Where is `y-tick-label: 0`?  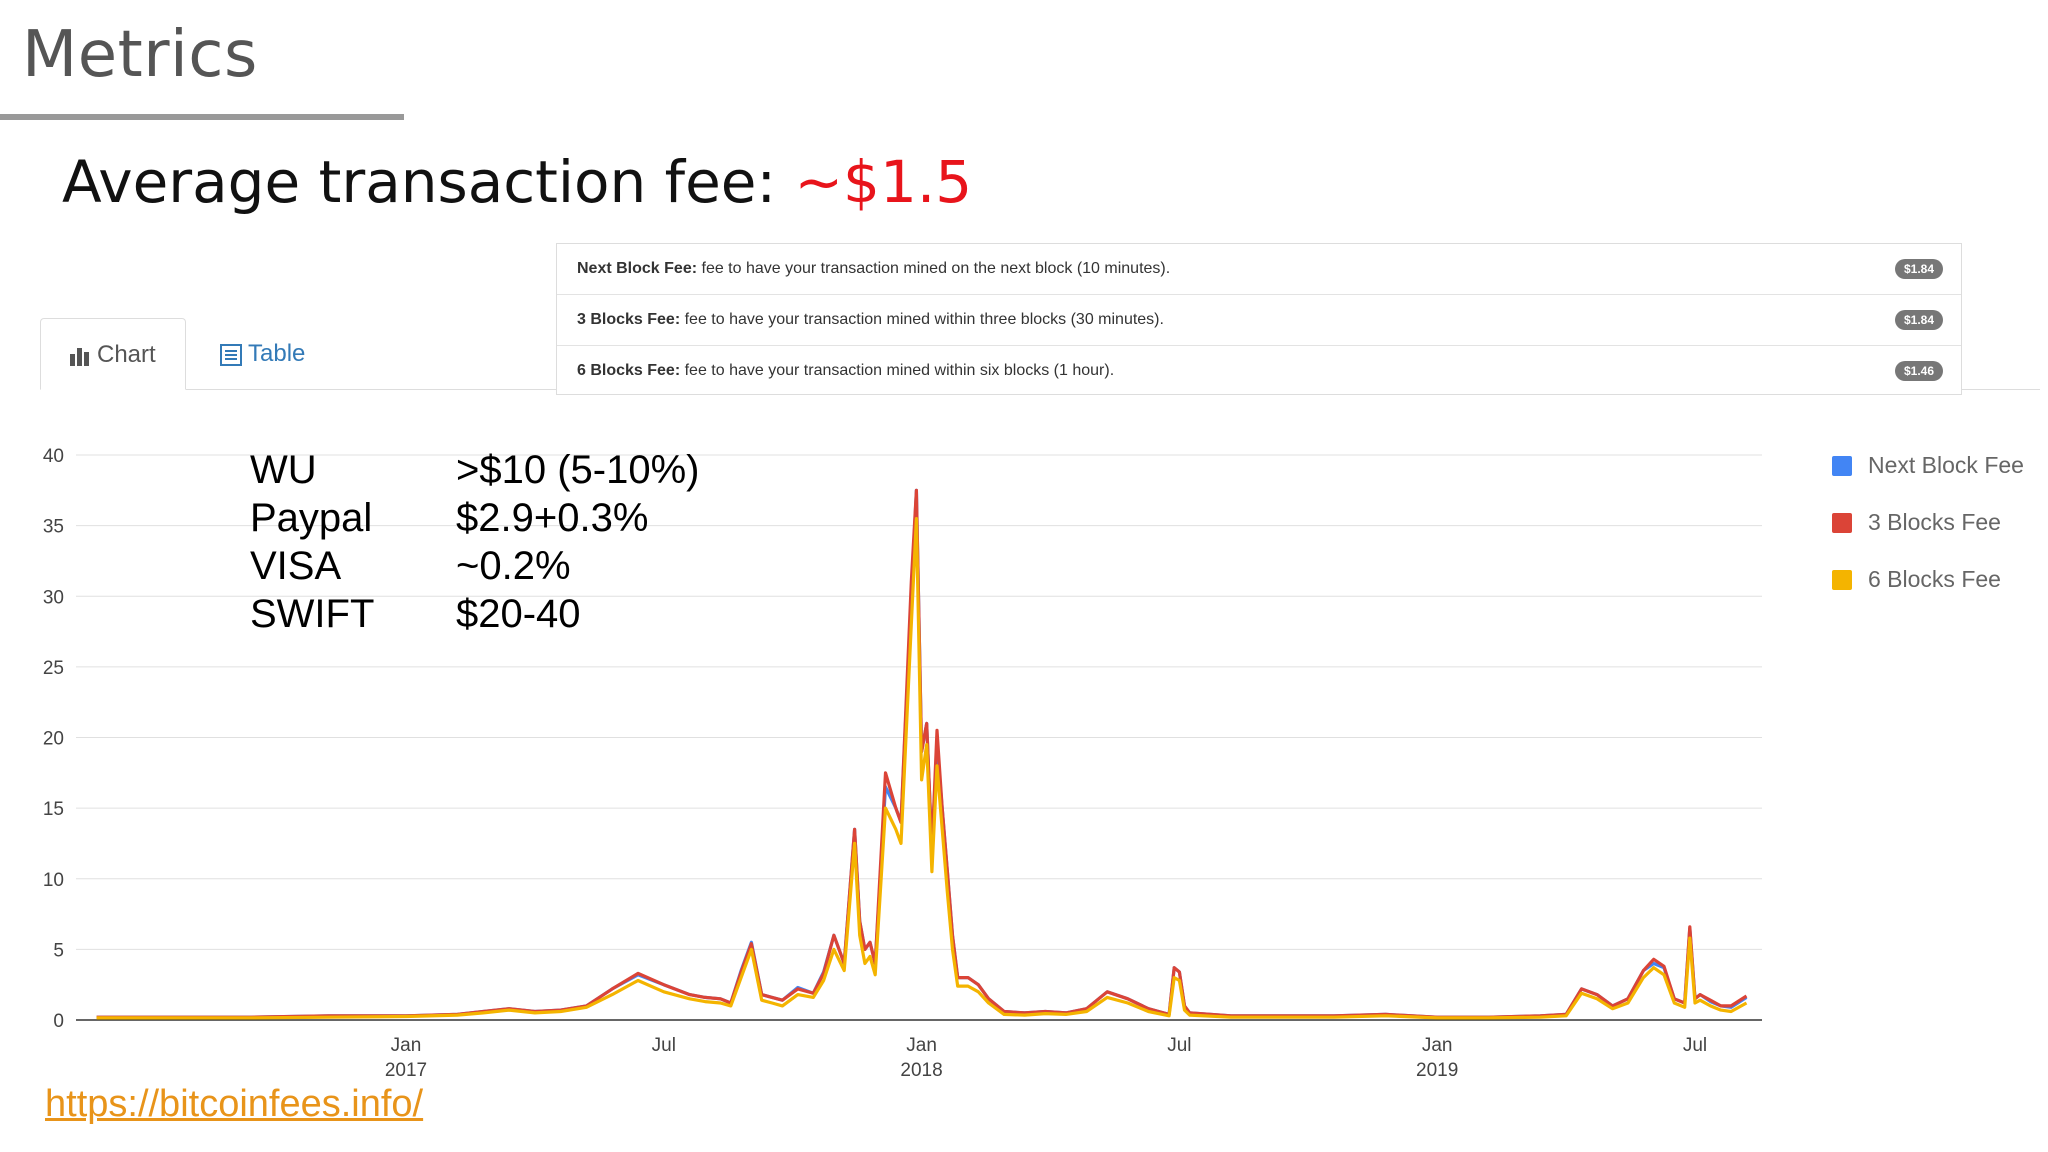
y-tick-label: 0 is located at coordinates (58, 1021).